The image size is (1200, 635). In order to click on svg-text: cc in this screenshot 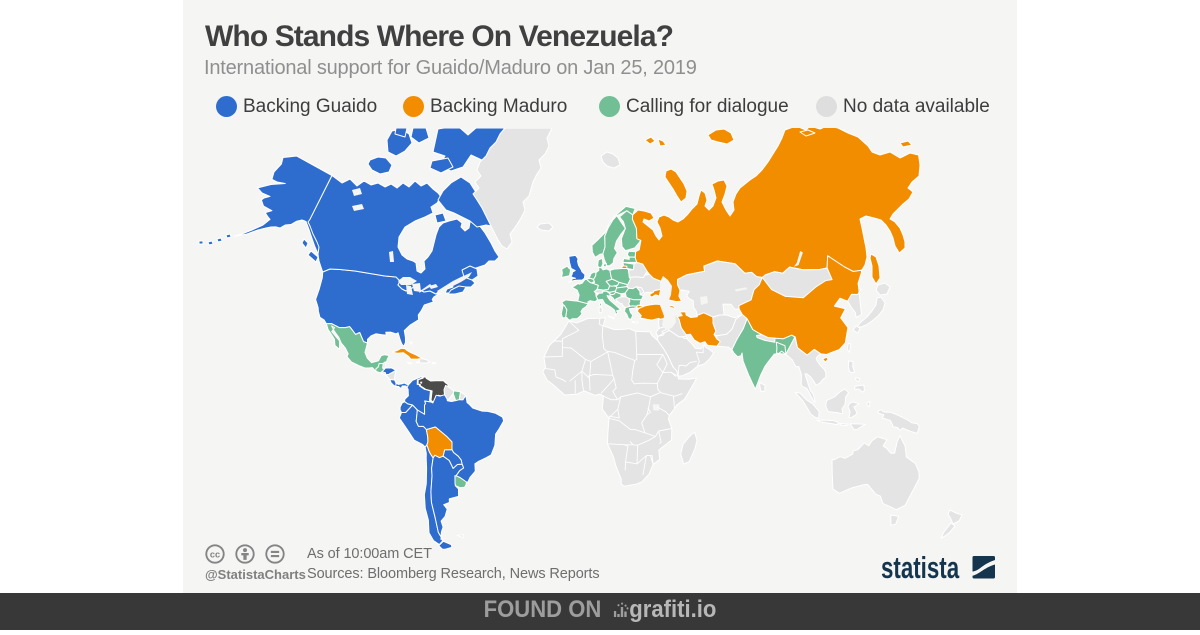, I will do `click(215, 554)`.